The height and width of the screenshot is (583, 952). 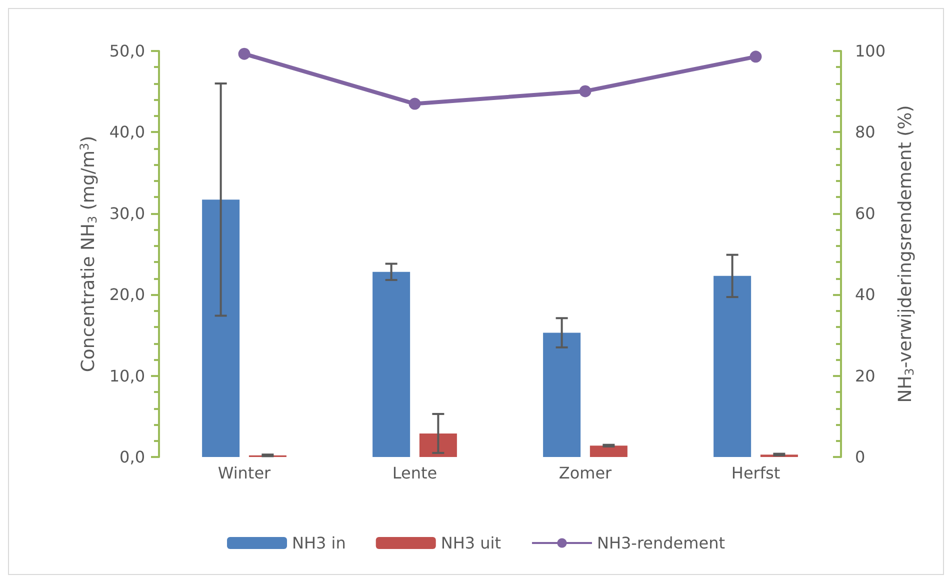 What do you see at coordinates (127, 51) in the screenshot?
I see `y-tick-label: 50,0` at bounding box center [127, 51].